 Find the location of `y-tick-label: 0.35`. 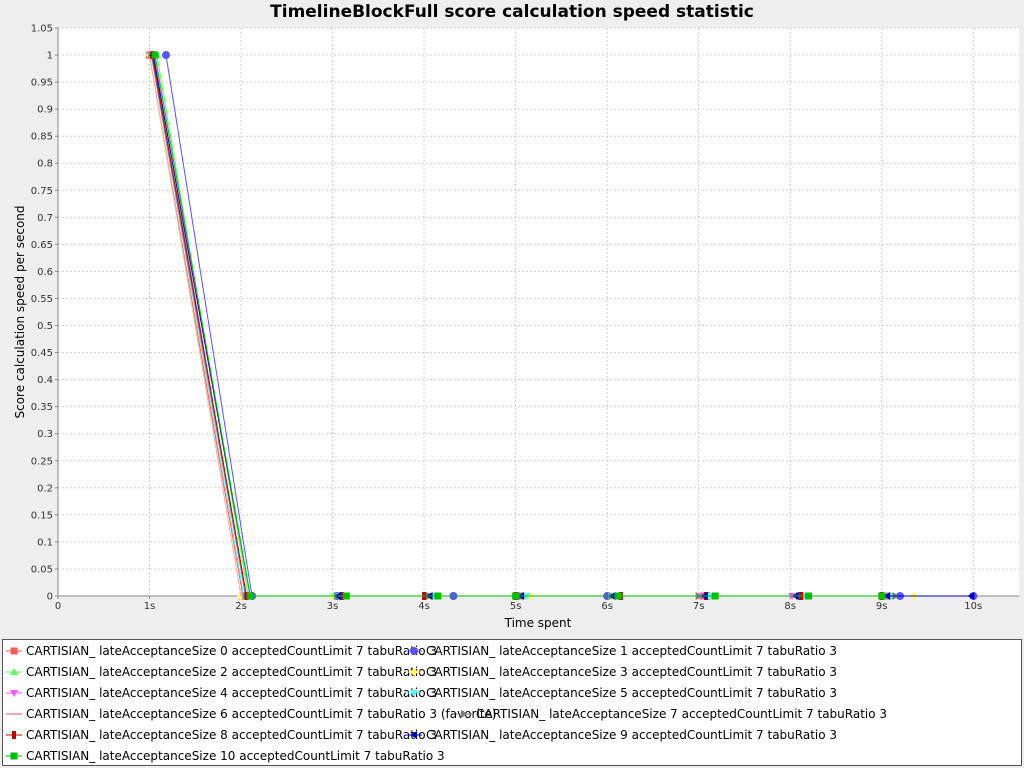

y-tick-label: 0.35 is located at coordinates (42, 407).